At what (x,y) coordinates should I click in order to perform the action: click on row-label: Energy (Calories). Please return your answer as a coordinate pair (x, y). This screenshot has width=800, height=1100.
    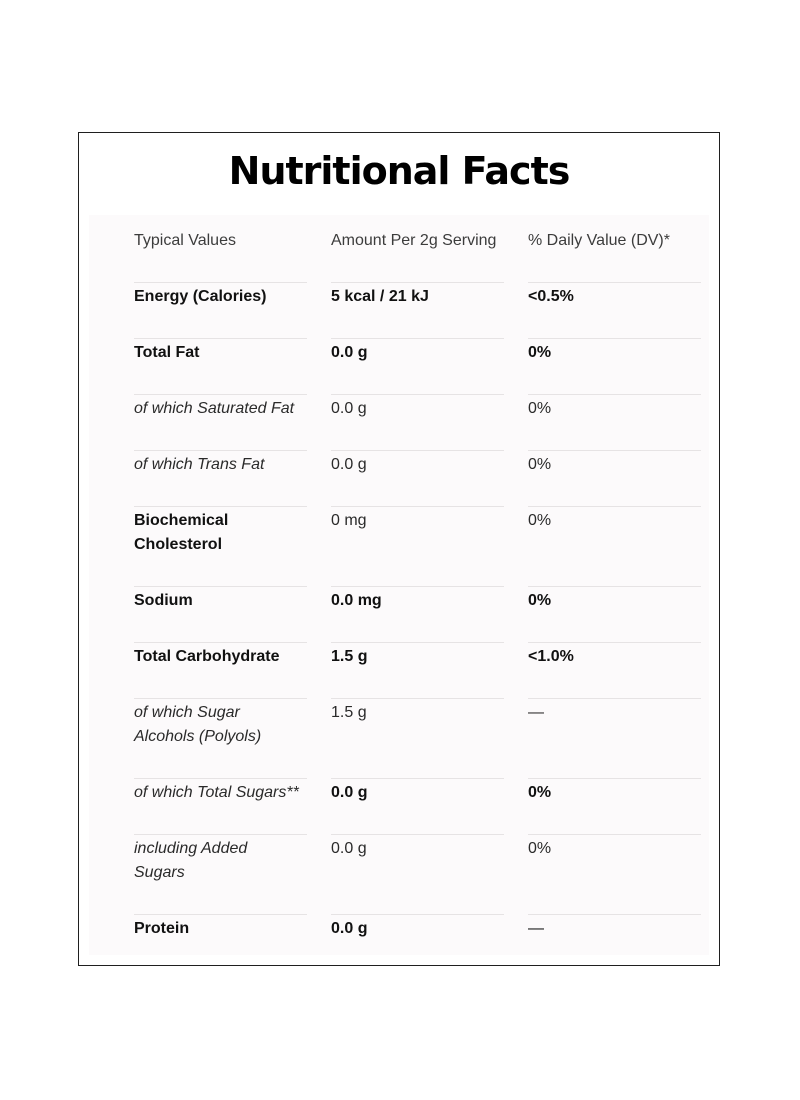
    Looking at the image, I should click on (200, 296).